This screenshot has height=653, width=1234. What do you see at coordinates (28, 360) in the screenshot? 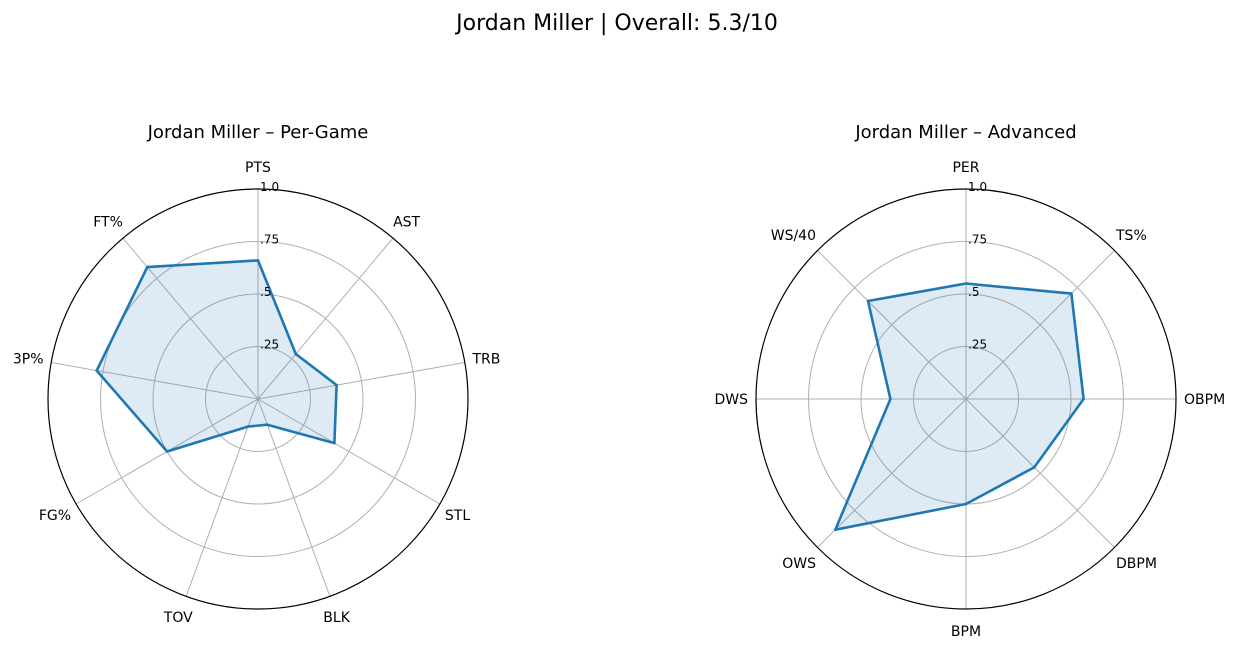
I see `per-game-axis-label-3p: 3P%` at bounding box center [28, 360].